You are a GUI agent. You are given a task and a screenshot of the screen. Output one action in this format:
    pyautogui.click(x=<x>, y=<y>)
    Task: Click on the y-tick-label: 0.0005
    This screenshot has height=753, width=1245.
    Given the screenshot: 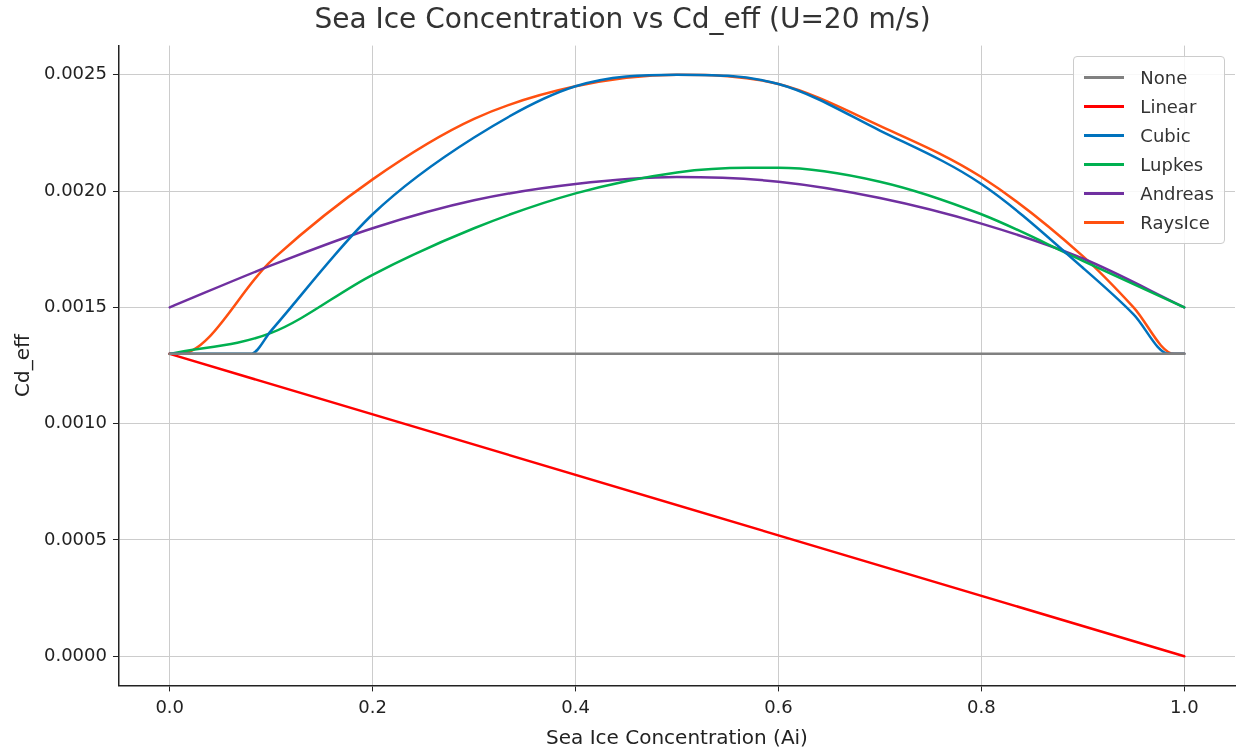 What is the action you would take?
    pyautogui.click(x=75, y=538)
    